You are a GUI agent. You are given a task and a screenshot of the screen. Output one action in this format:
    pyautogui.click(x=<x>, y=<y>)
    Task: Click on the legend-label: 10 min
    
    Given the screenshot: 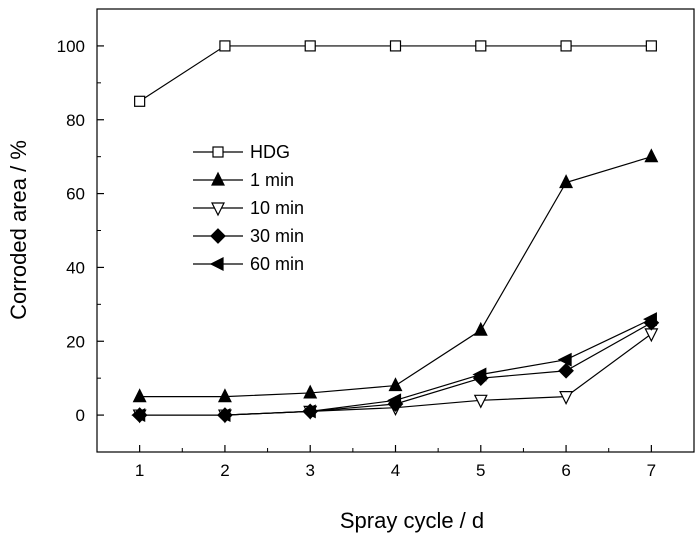 What is the action you would take?
    pyautogui.click(x=277, y=208)
    